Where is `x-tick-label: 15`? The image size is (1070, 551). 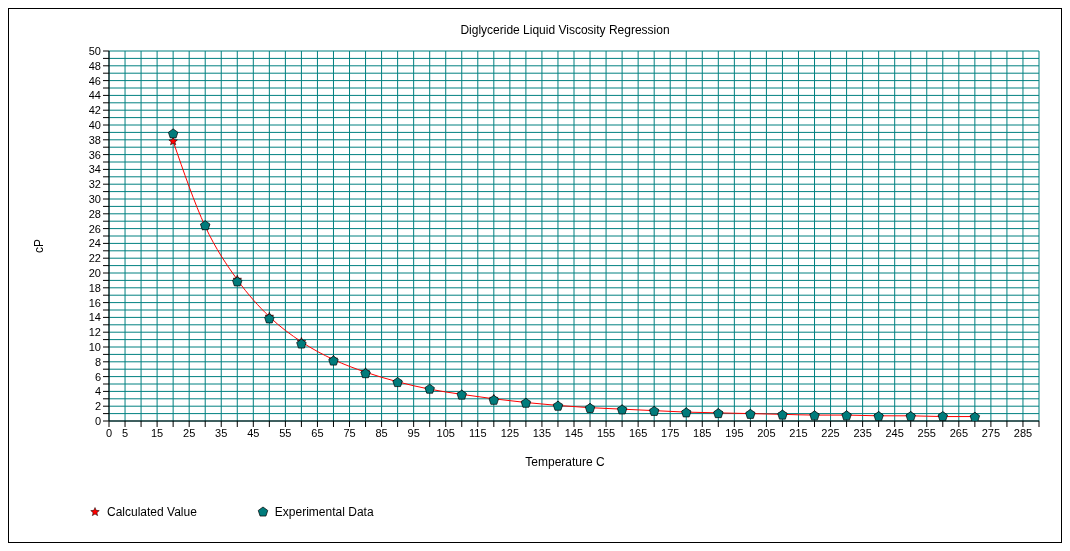
x-tick-label: 15 is located at coordinates (157, 432).